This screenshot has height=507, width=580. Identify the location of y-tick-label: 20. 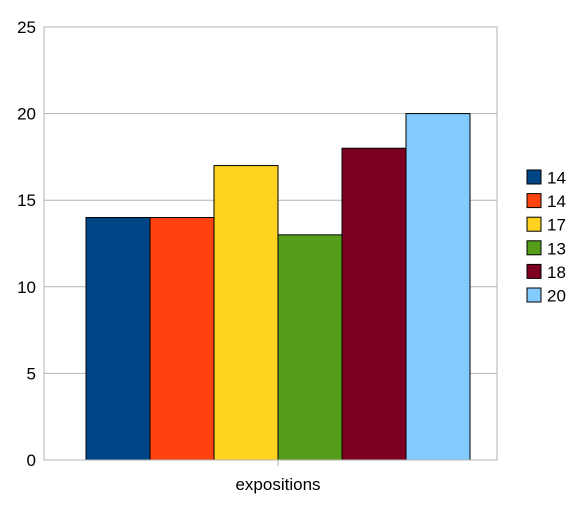
(26, 114).